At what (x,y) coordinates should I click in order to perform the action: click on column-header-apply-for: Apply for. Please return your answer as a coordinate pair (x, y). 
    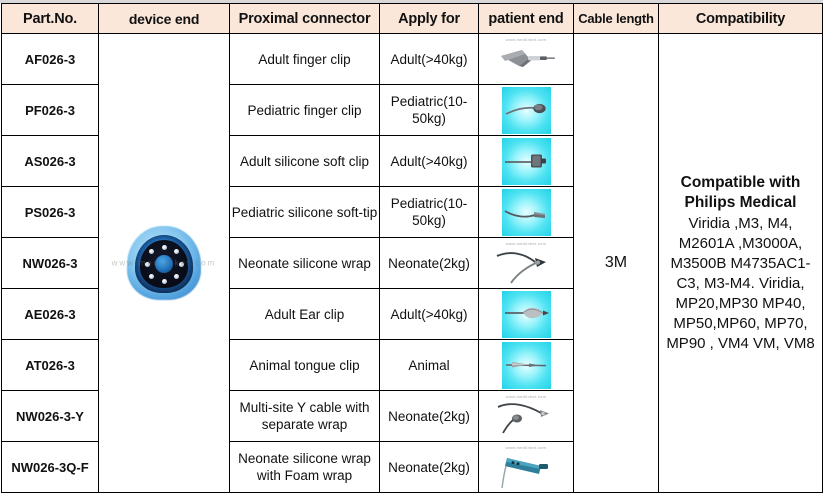
    Looking at the image, I should click on (429, 18).